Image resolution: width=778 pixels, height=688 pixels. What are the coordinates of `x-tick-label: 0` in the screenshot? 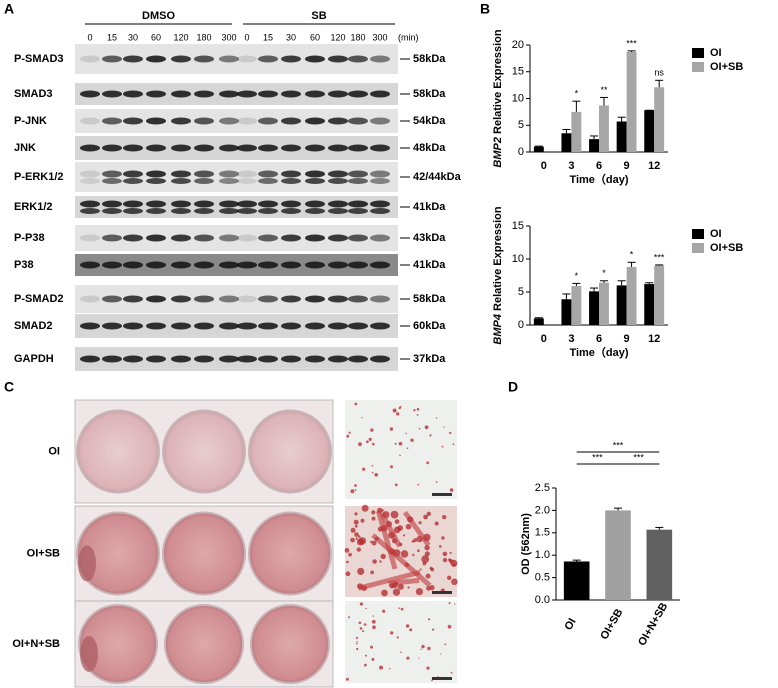 It's located at (544, 339).